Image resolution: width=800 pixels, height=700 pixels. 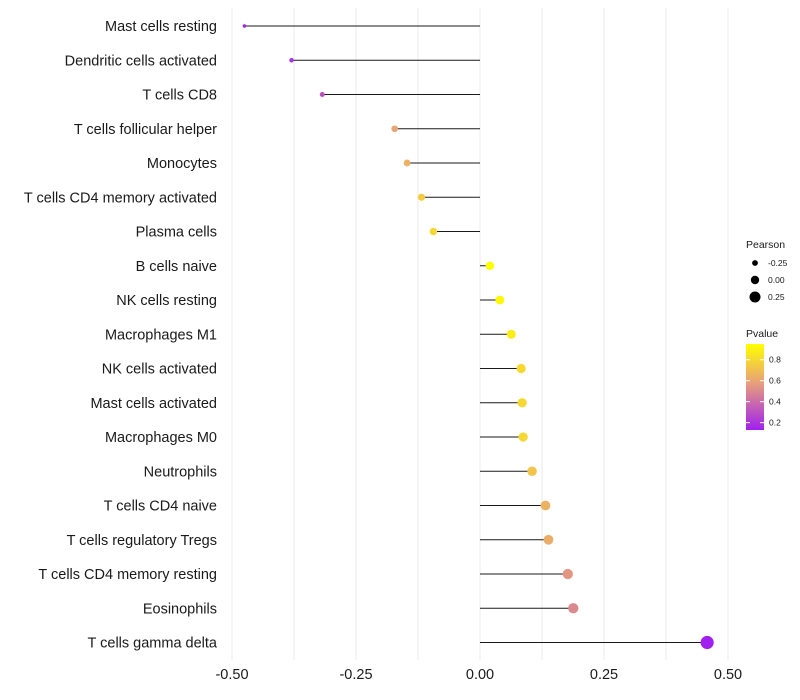 I want to click on size-legend-label: -0.25, so click(x=778, y=263).